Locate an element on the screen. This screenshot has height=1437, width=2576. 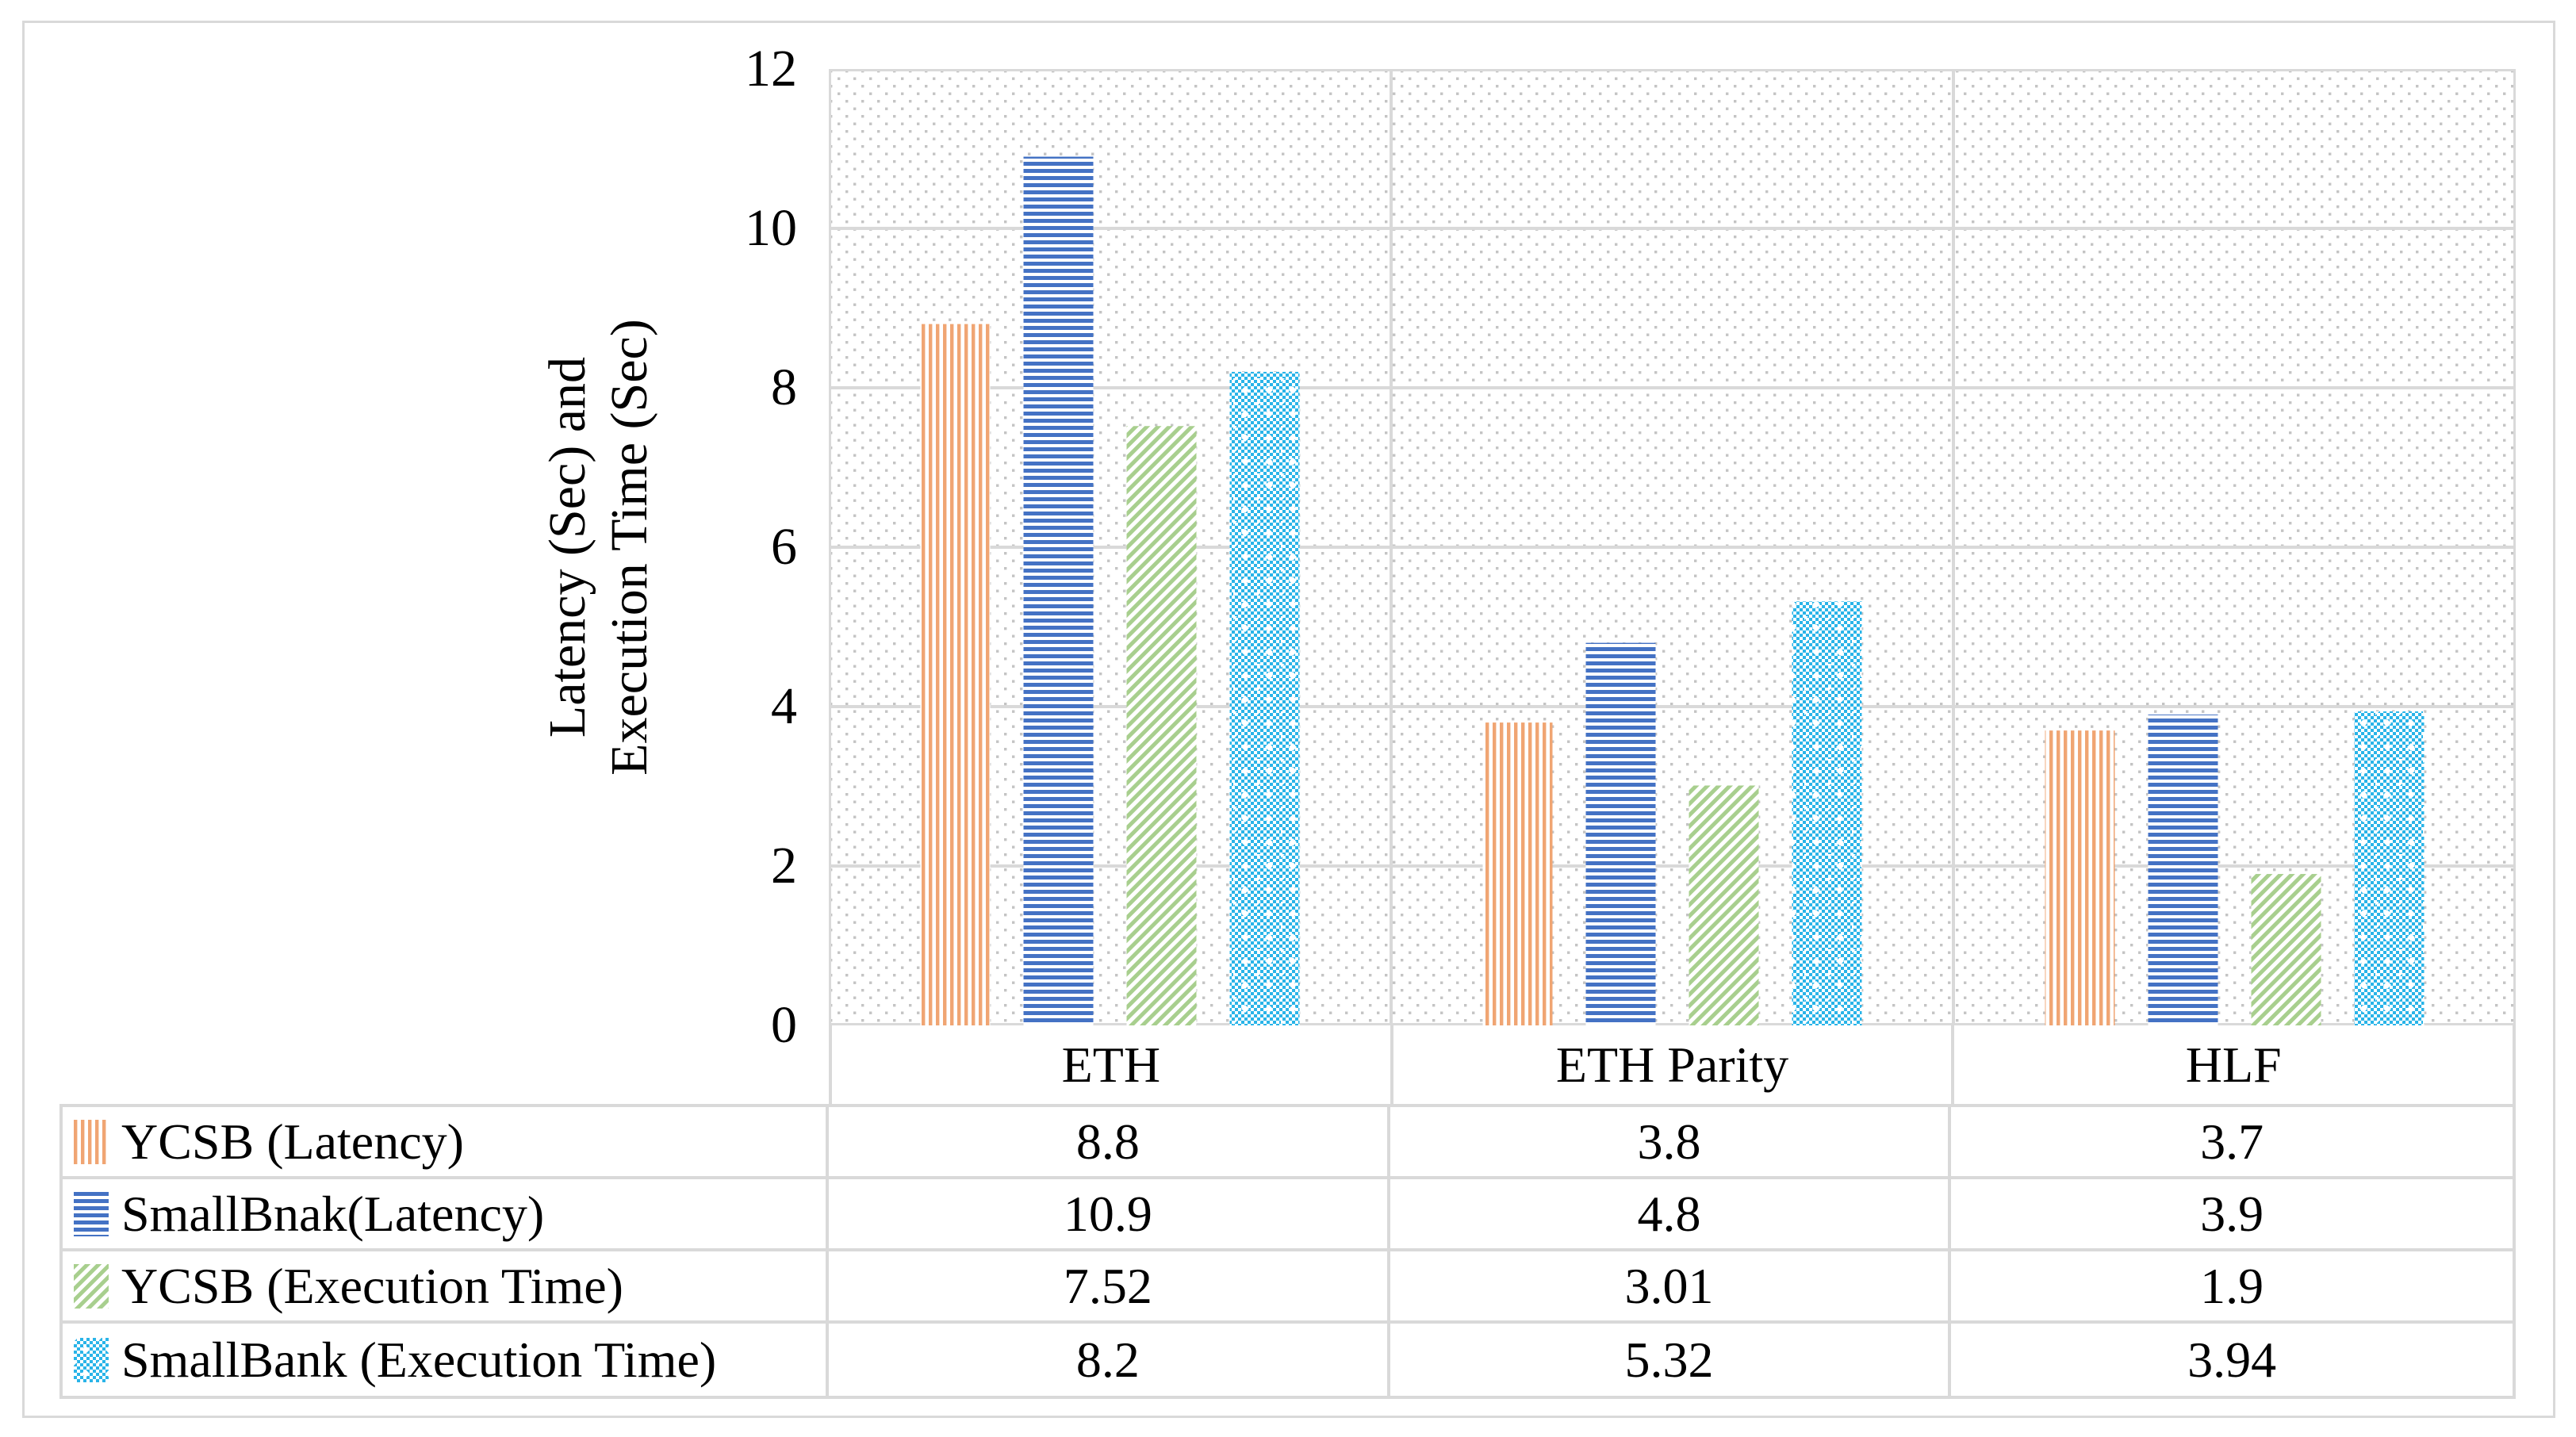
legend-row-smallbnak-latency-: SmallBnak(Latency) is located at coordinates (446, 1215).